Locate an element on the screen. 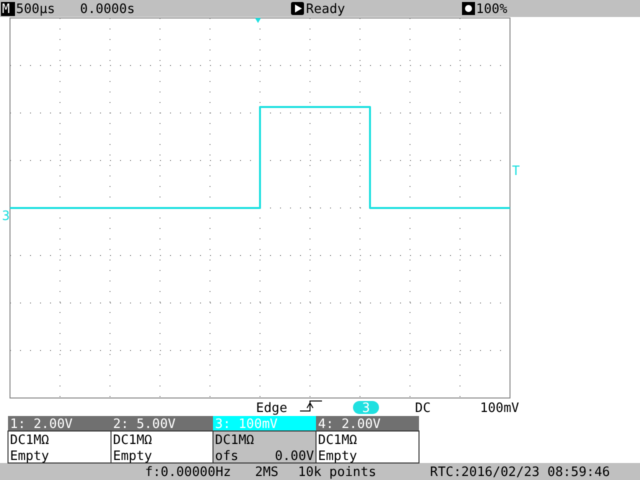 This screenshot has height=480, width=640. text: 500µs is located at coordinates (36, 9).